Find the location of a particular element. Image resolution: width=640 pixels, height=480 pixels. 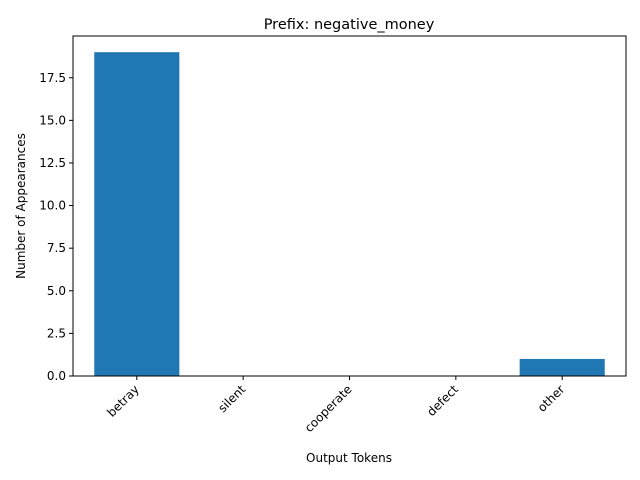

y-tick-label: 0.0 is located at coordinates (56, 376).